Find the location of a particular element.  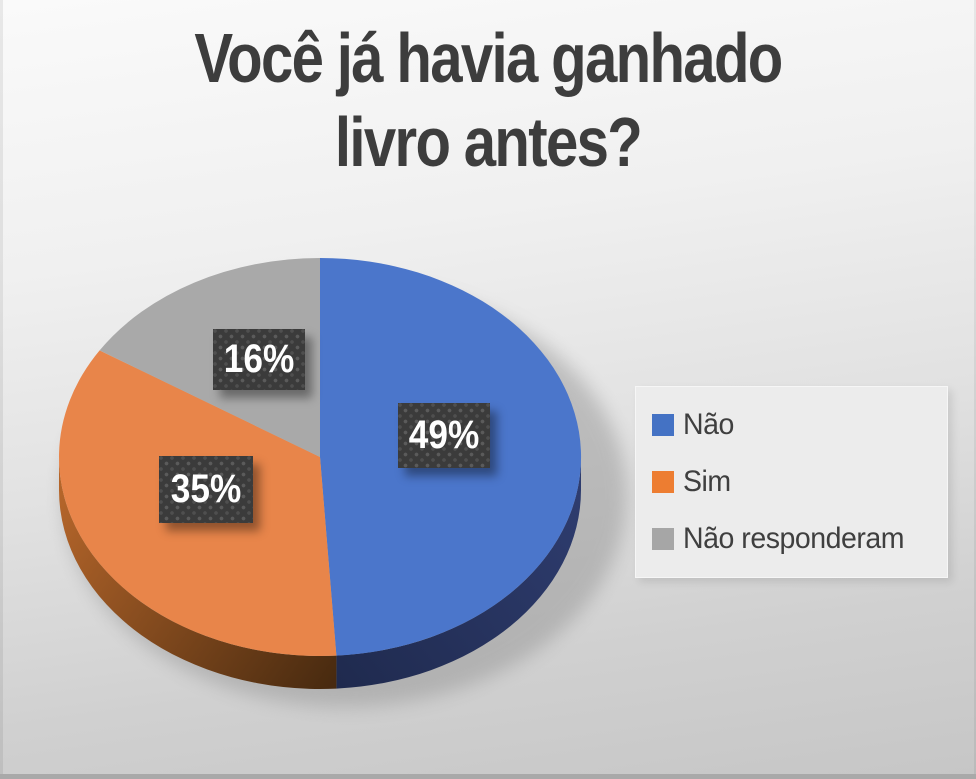

page-right-edge is located at coordinates (975, 389).